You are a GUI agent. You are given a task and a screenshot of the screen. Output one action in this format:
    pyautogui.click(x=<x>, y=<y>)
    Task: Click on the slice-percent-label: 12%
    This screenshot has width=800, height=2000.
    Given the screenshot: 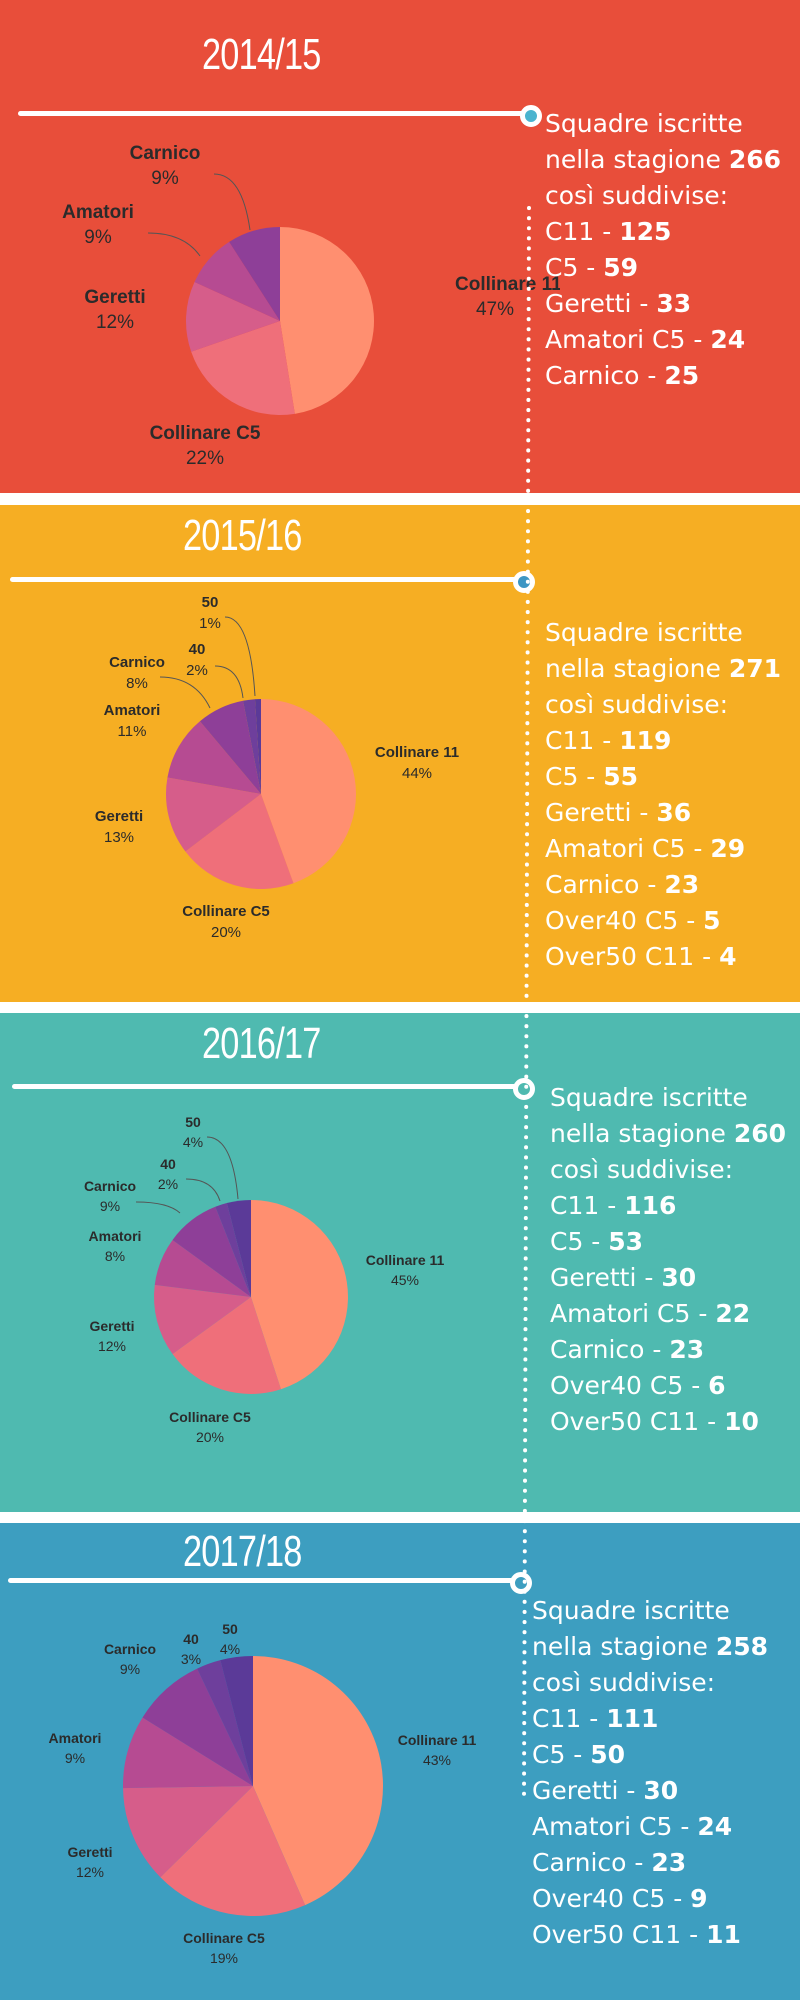 What is the action you would take?
    pyautogui.click(x=115, y=322)
    